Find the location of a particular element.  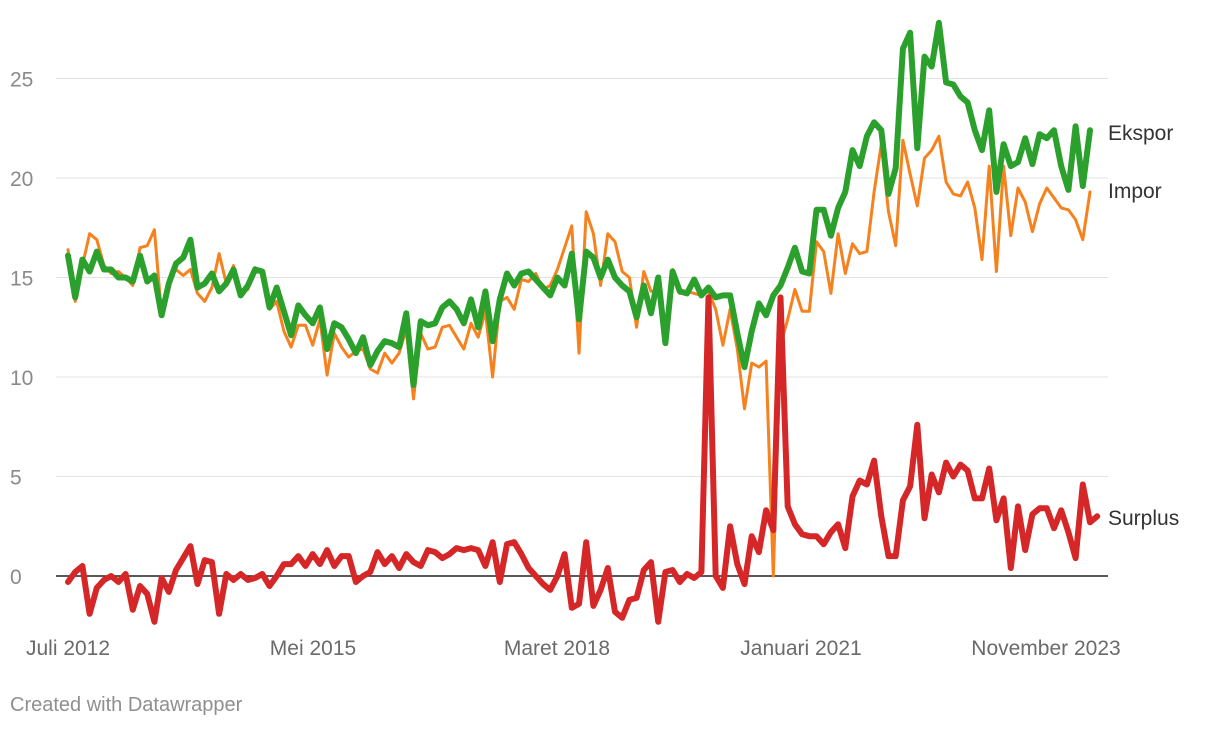

x-tick-label: Juli 2012 is located at coordinates (68, 648).